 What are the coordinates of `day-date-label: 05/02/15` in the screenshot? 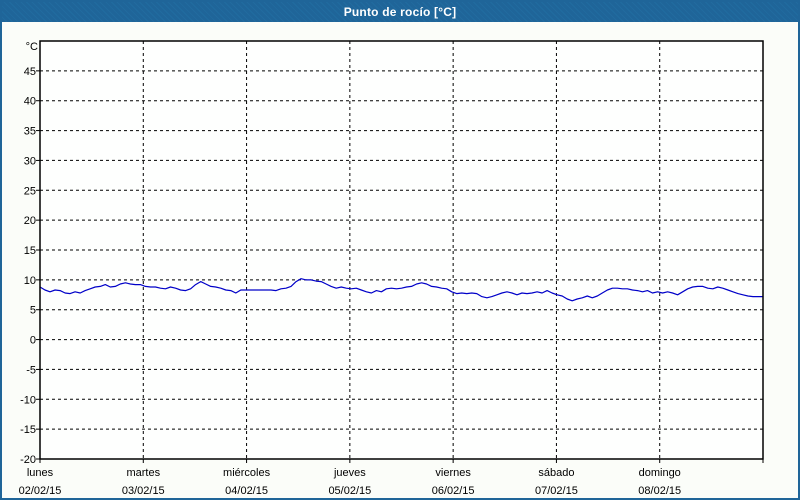 It's located at (349, 491).